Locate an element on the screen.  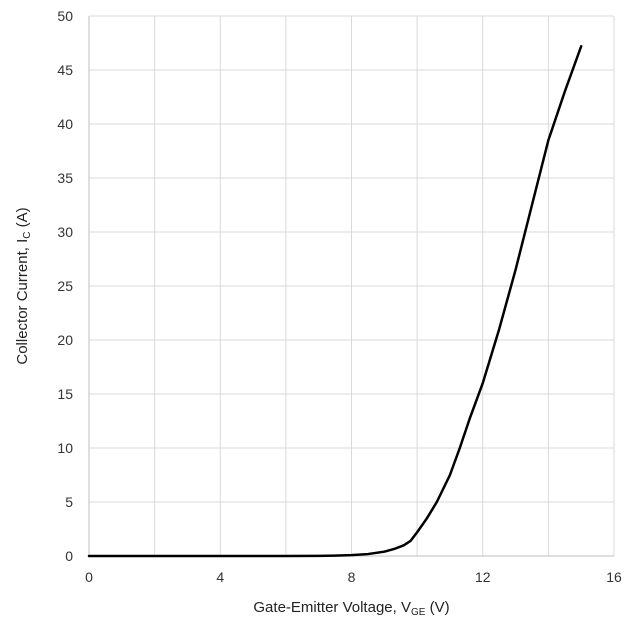
x-axis-title-main: Gate-Emitter Voltage, V is located at coordinates (332, 607).